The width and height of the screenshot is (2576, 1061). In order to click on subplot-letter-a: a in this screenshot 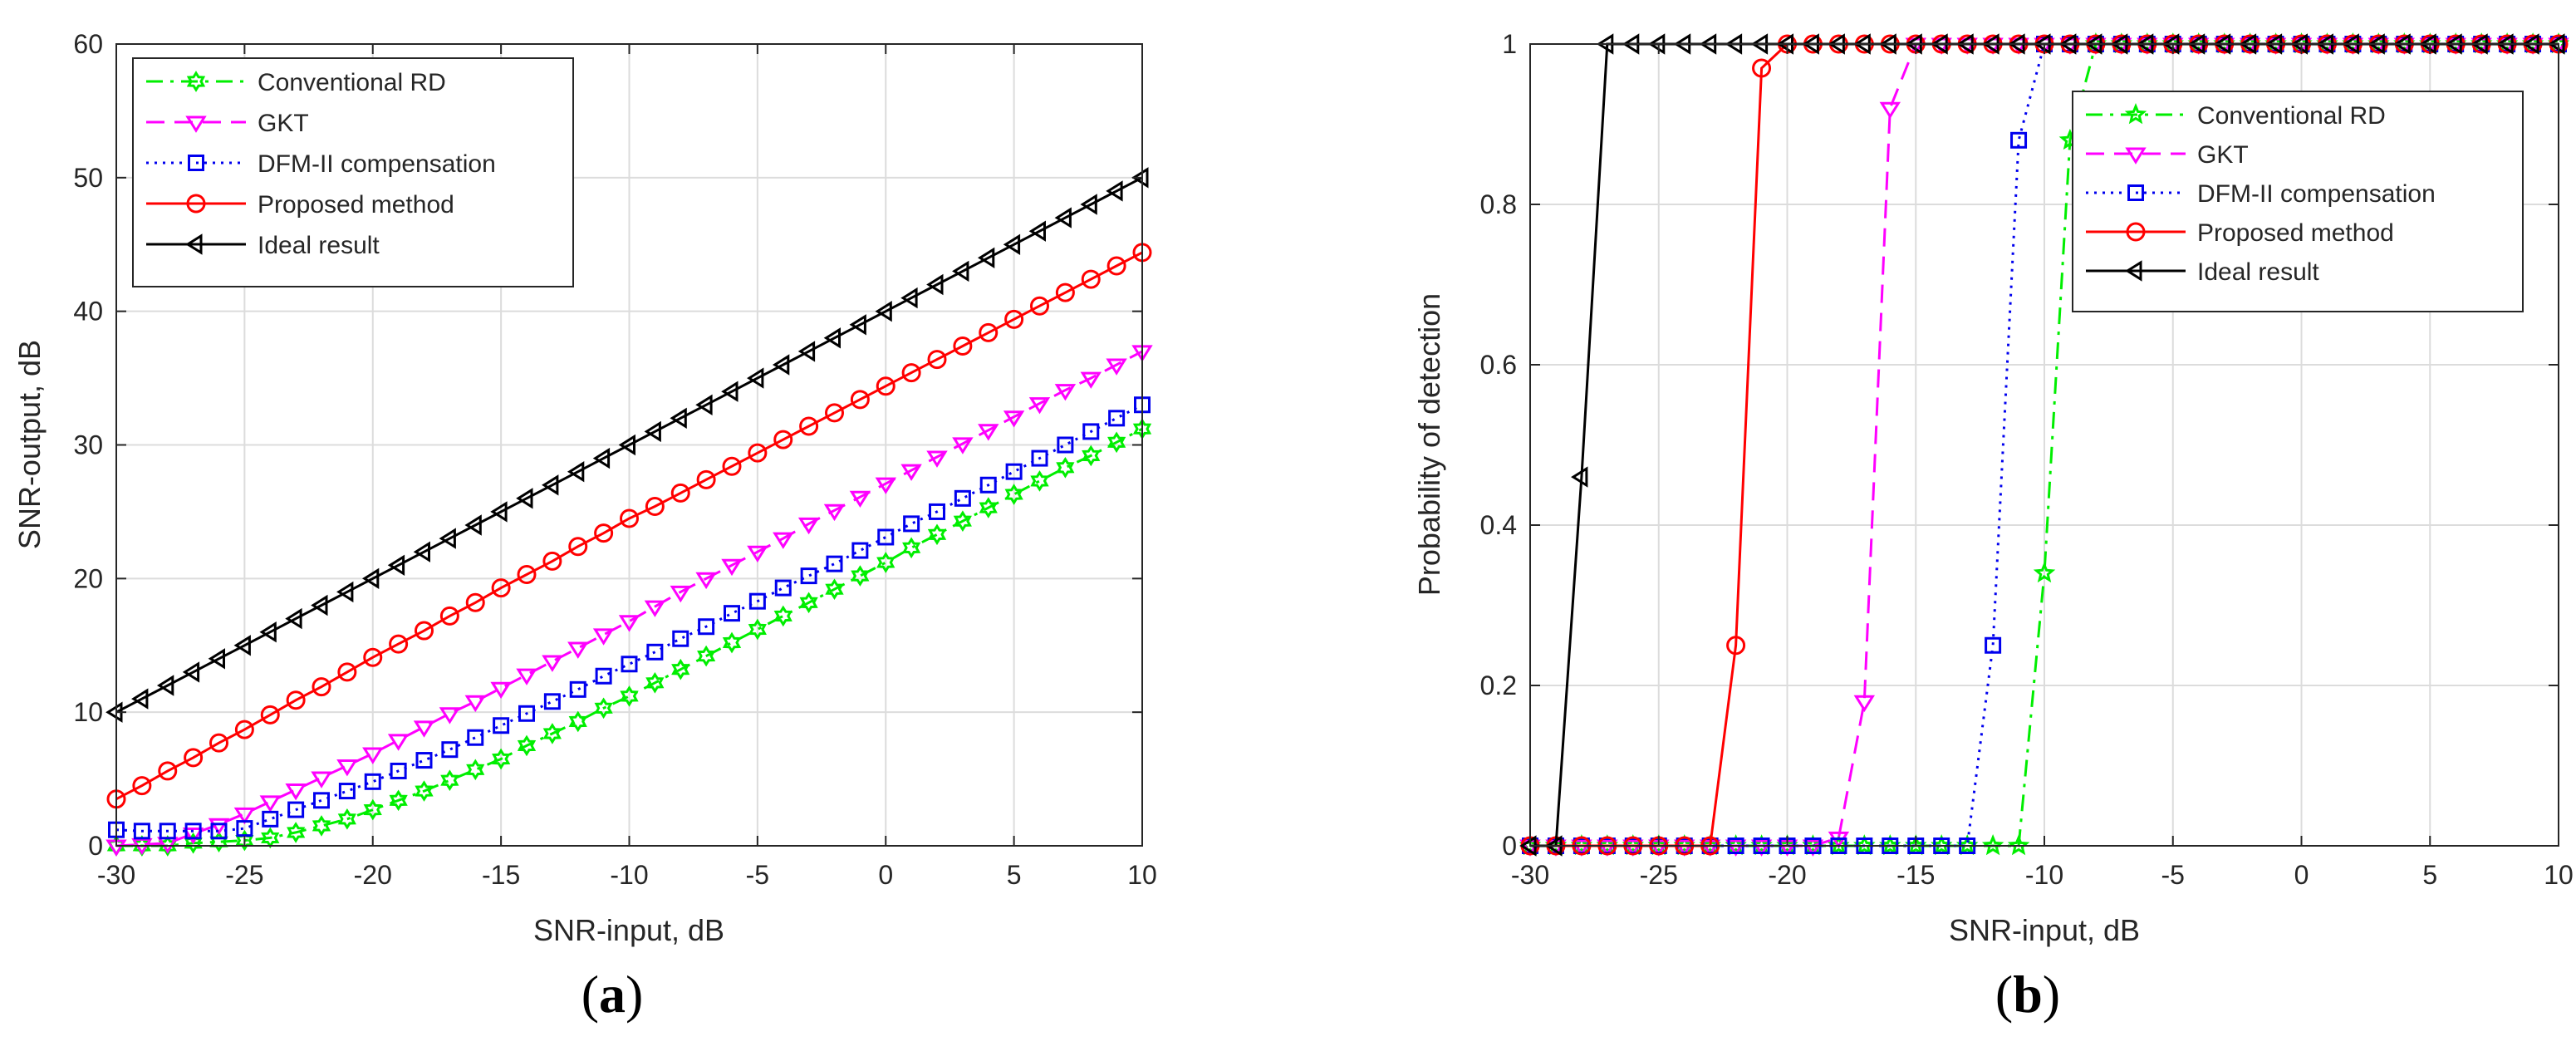, I will do `click(612, 994)`.